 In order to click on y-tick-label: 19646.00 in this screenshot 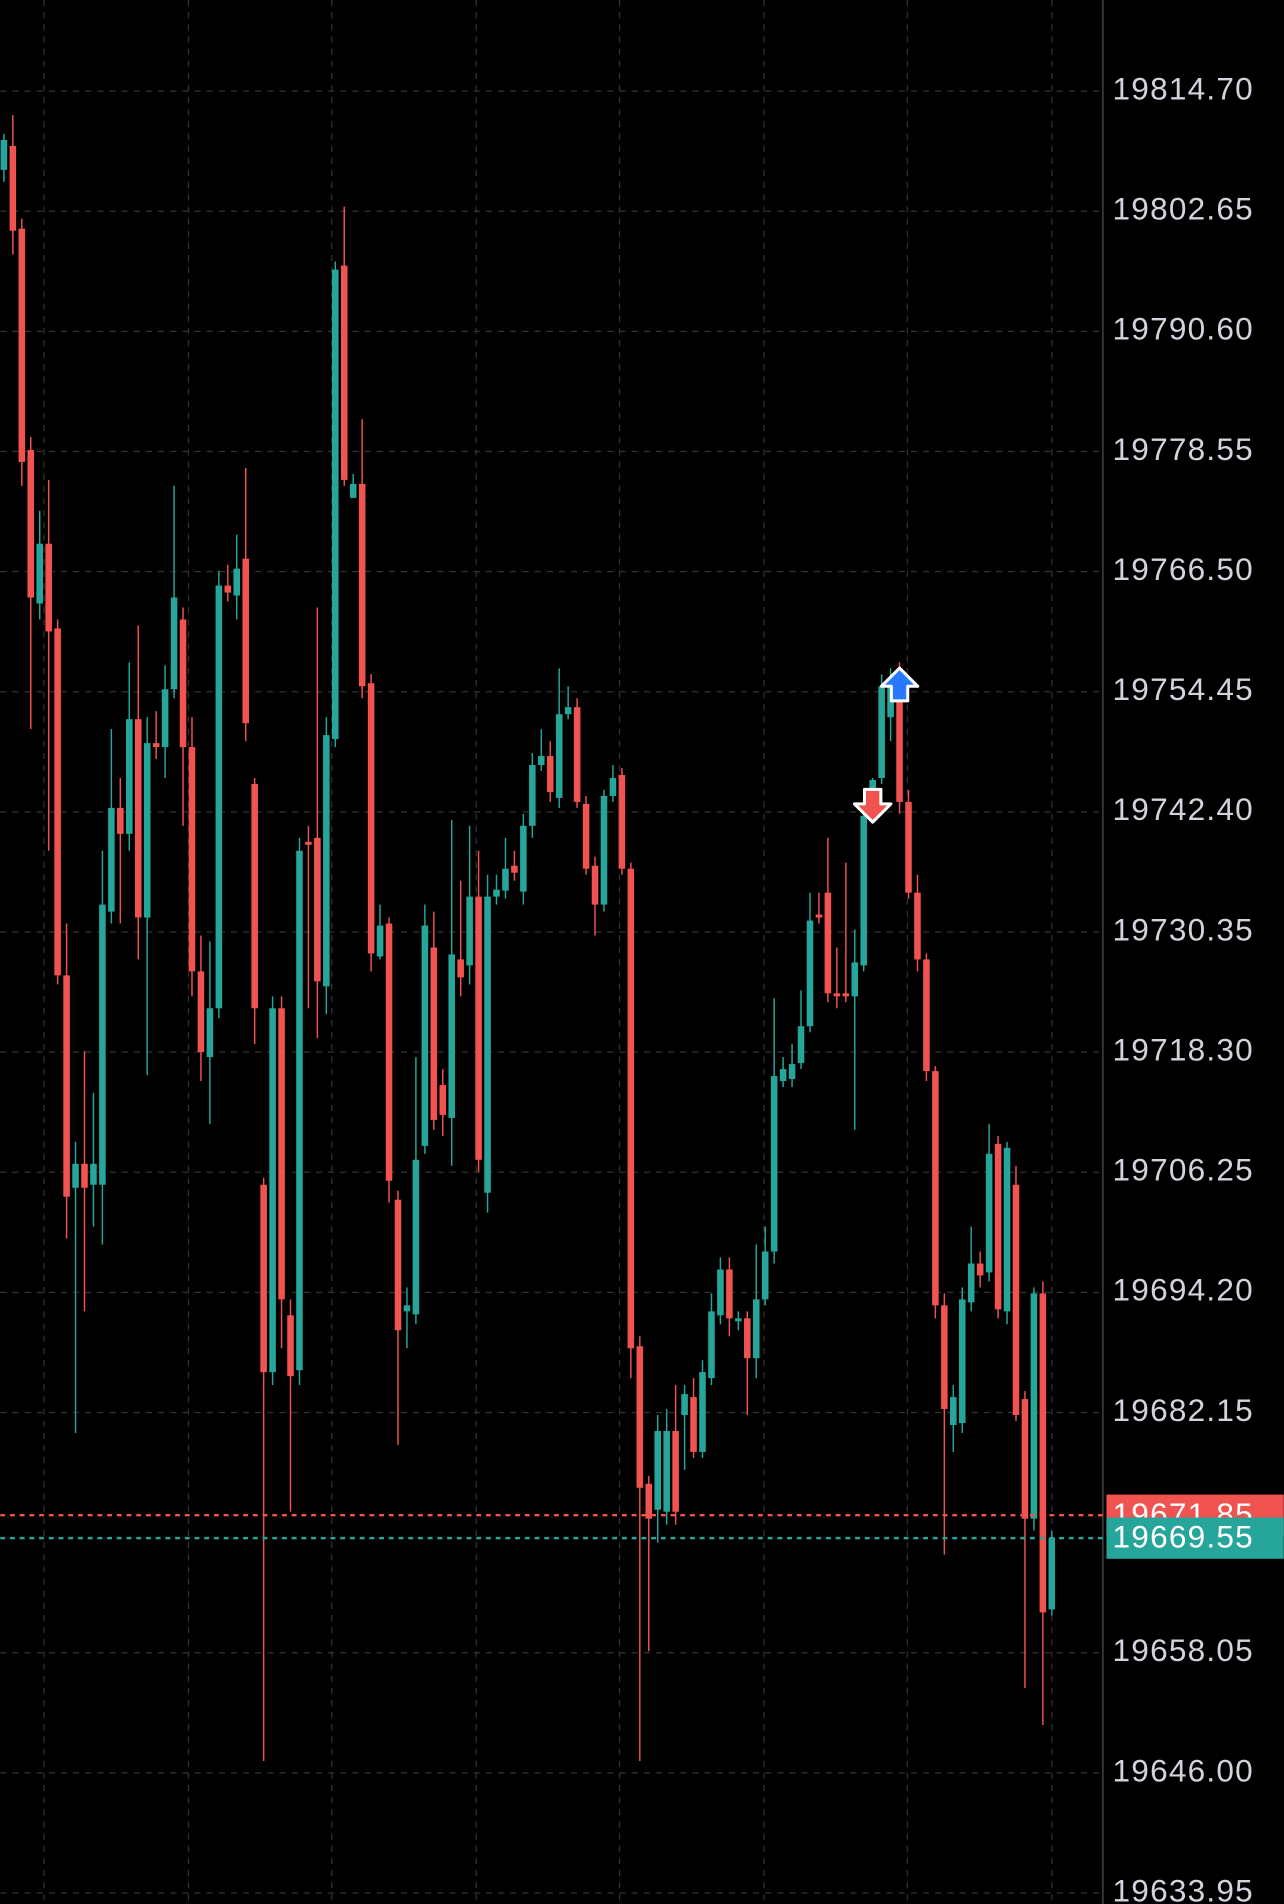, I will do `click(1183, 1770)`.